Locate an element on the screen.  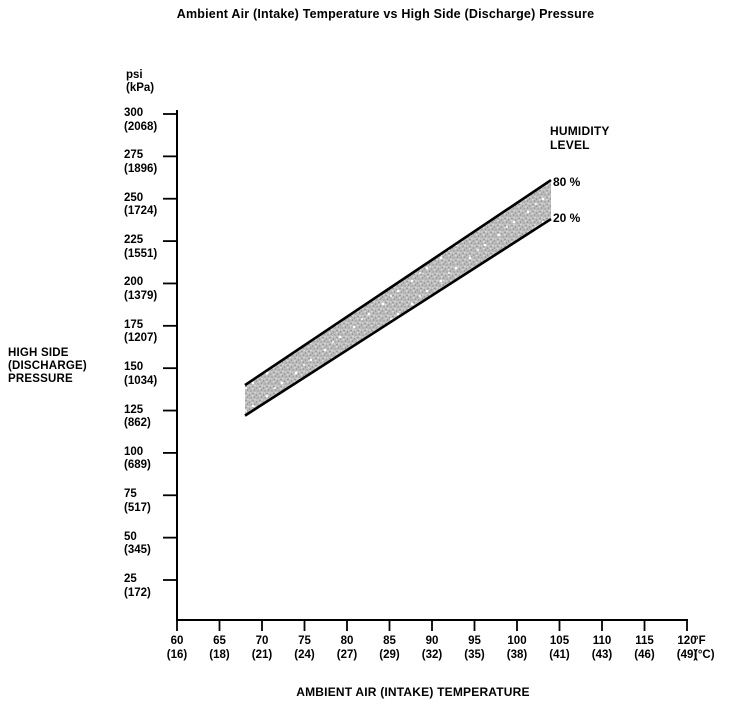
y-axis-title-line3: PRESSURE is located at coordinates (40, 379).